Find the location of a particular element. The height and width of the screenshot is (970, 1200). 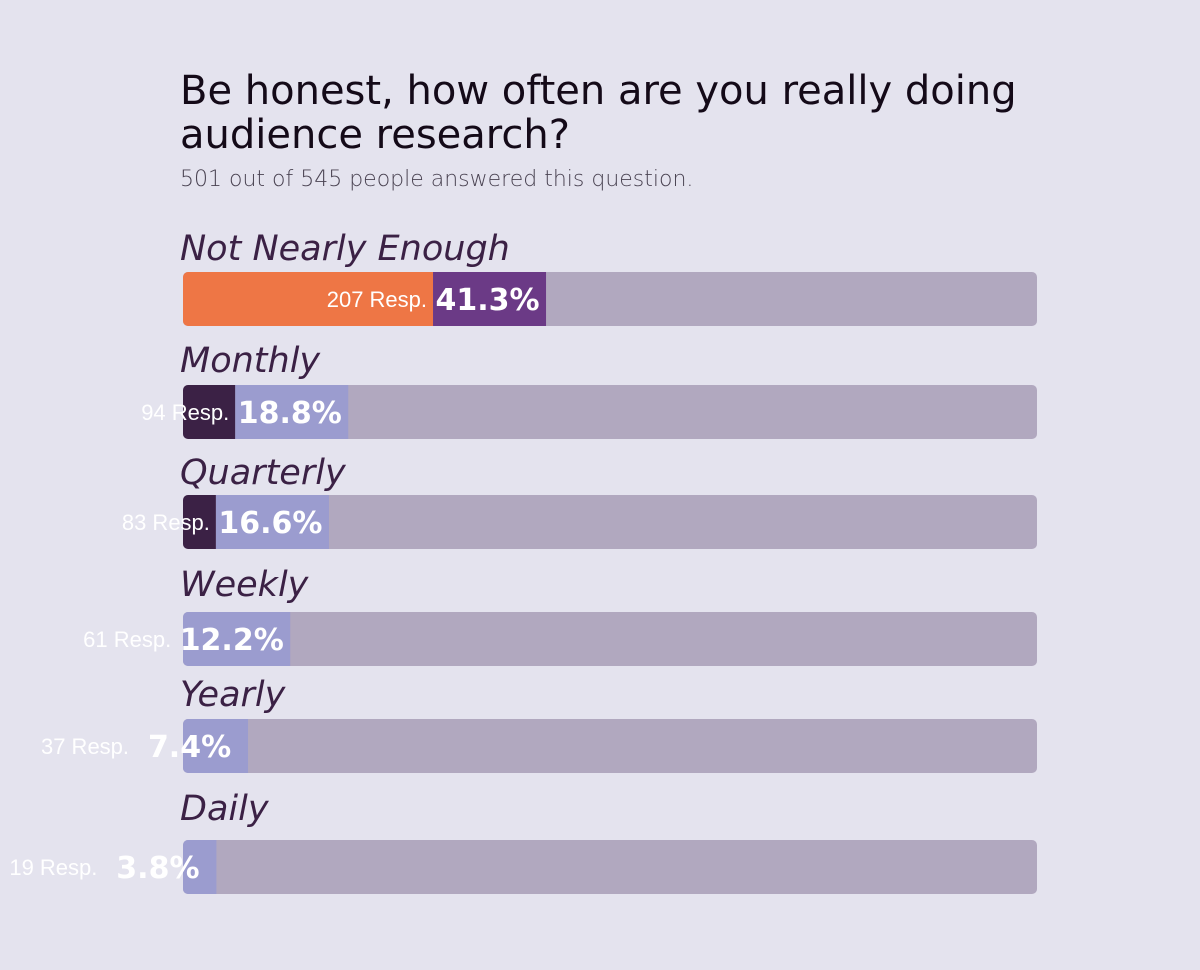

bar-row-not-nearly-enough: Not Nearly Enough 207 Resp. 41.3% is located at coordinates (608, 277).